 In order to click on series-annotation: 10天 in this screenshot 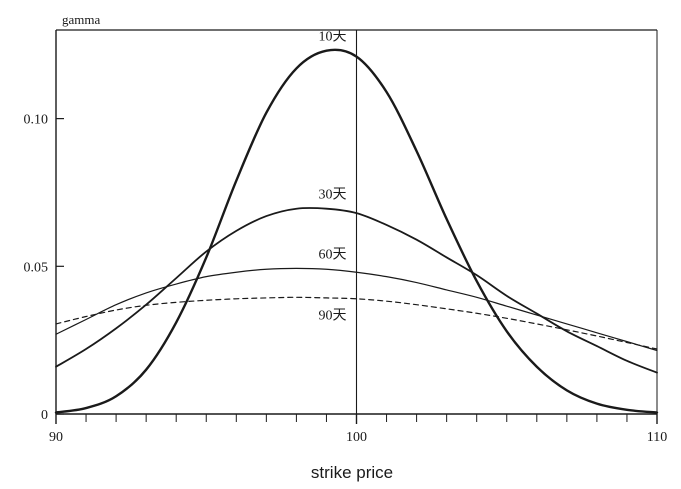, I will do `click(332, 37)`.